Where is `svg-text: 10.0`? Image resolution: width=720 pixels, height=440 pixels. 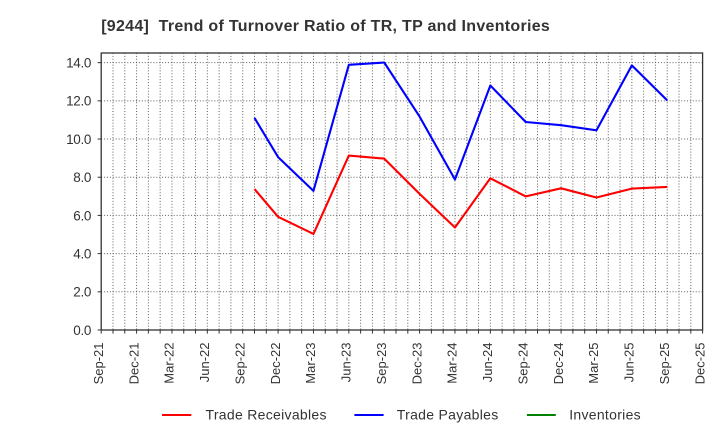 svg-text: 10.0 is located at coordinates (78, 139).